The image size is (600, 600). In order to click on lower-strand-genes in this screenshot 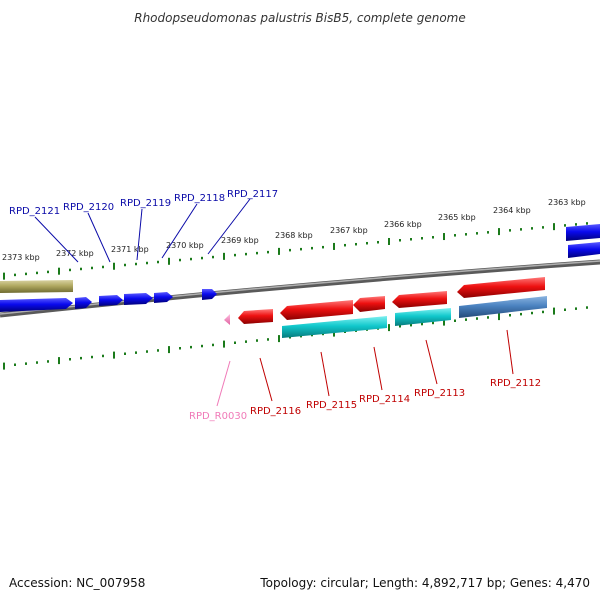, I will do `click(385, 307)`.